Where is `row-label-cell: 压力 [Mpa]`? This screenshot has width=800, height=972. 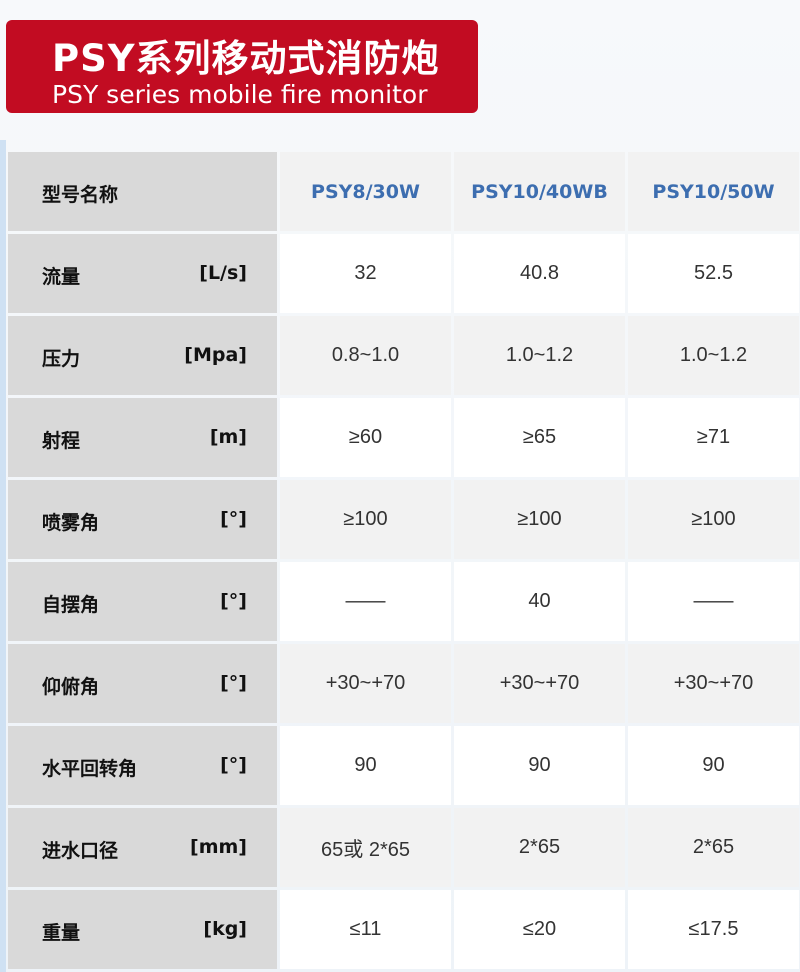
row-label-cell: 压力 [Mpa] is located at coordinates (142, 355).